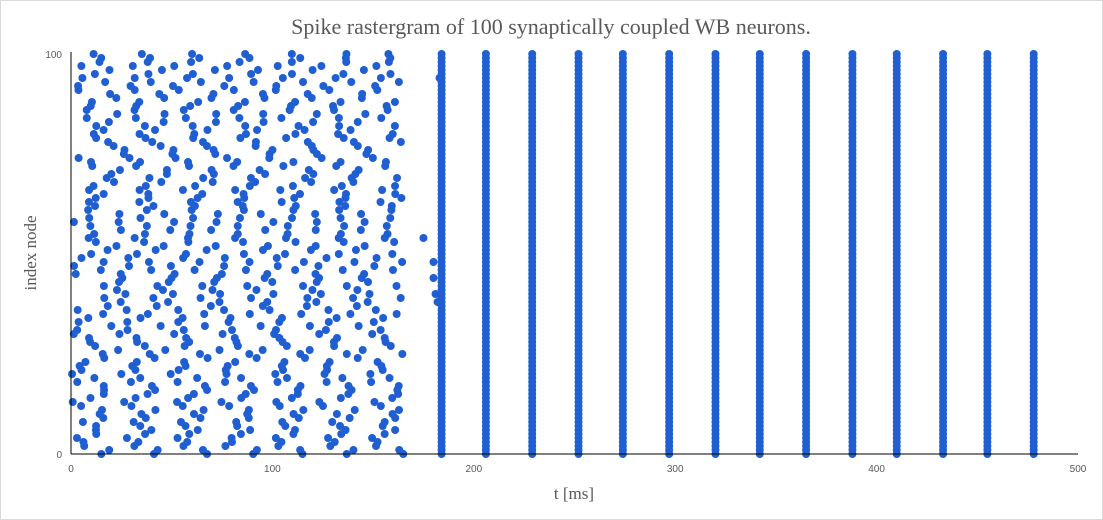 This screenshot has width=1103, height=520. What do you see at coordinates (574, 493) in the screenshot?
I see `x-axis-label: t [ms]` at bounding box center [574, 493].